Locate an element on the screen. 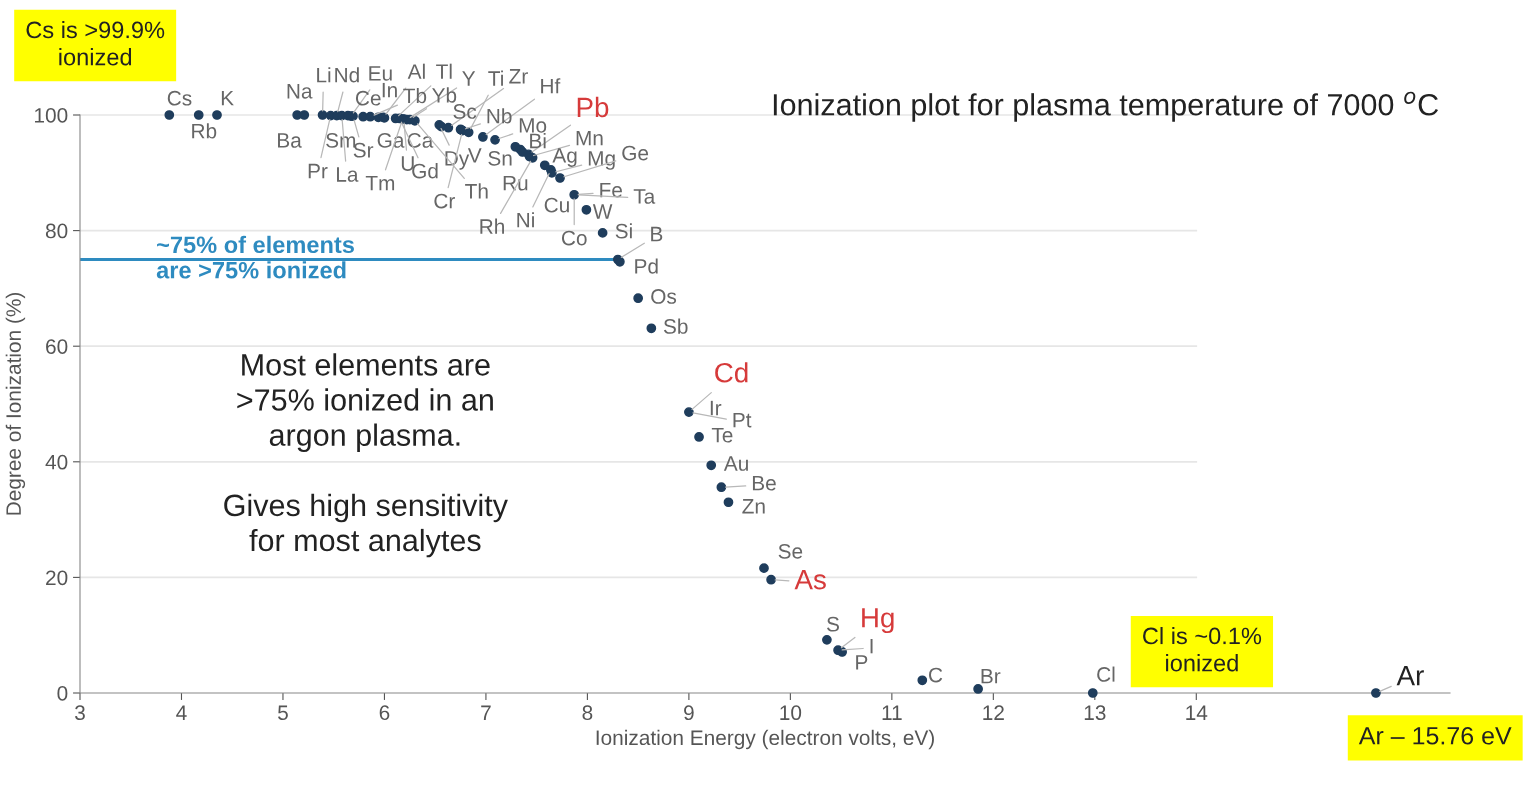 Image resolution: width=1535 pixels, height=785 pixels. annotation: Pb is located at coordinates (593, 107).